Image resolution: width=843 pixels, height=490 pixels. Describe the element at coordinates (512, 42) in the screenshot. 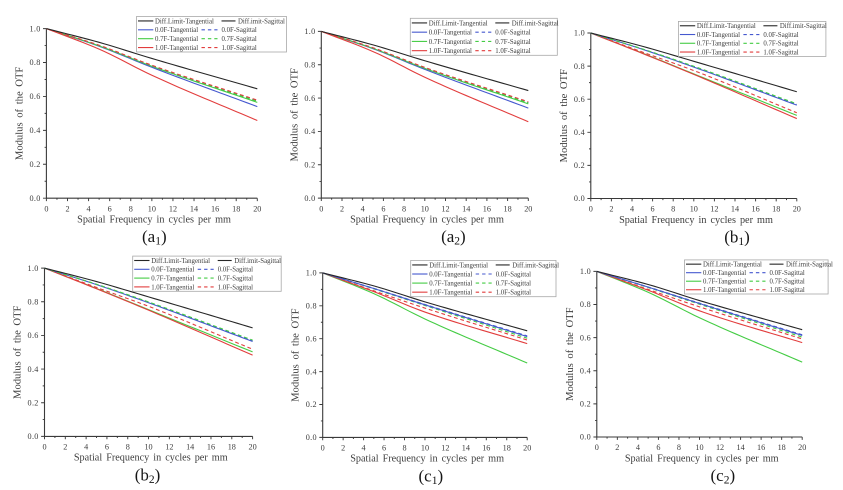

I see `svg-text: 0.7F-Sagittal` at that location.